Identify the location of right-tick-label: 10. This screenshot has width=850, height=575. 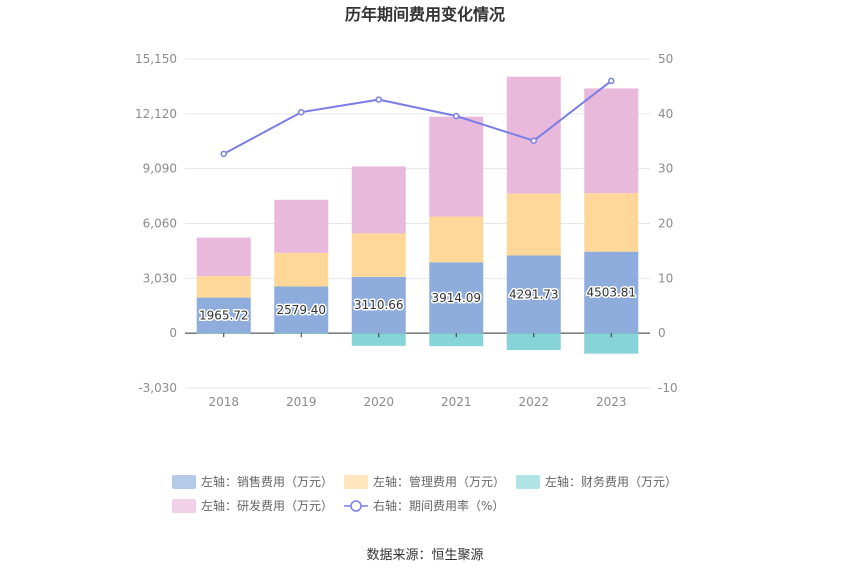
(665, 278).